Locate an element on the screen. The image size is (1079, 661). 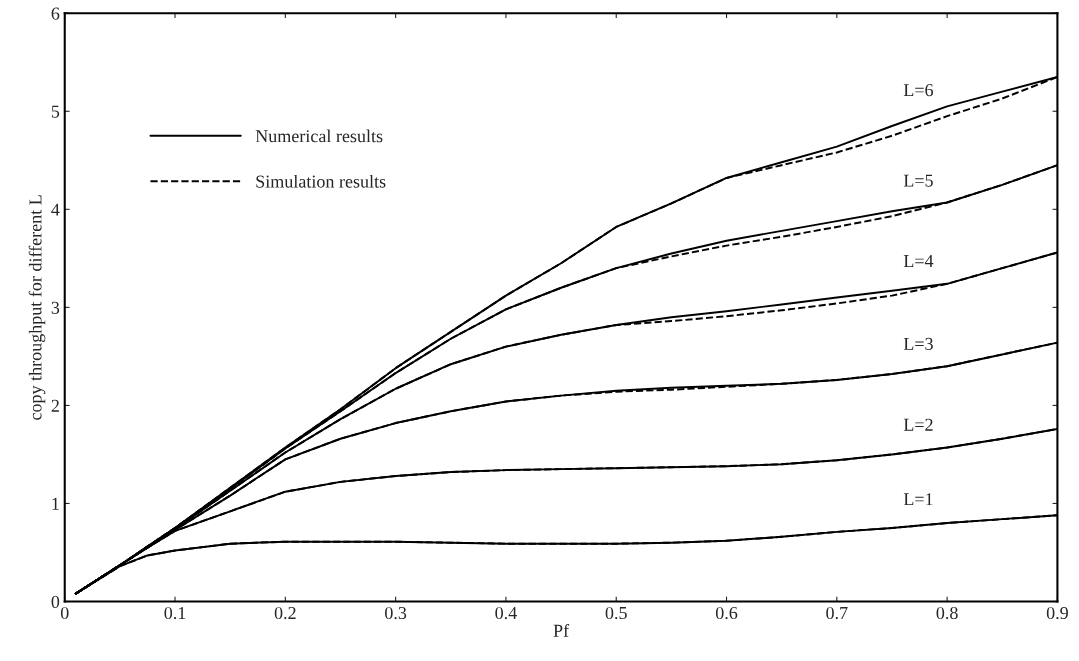
y-tick-label: 4 is located at coordinates (55, 209).